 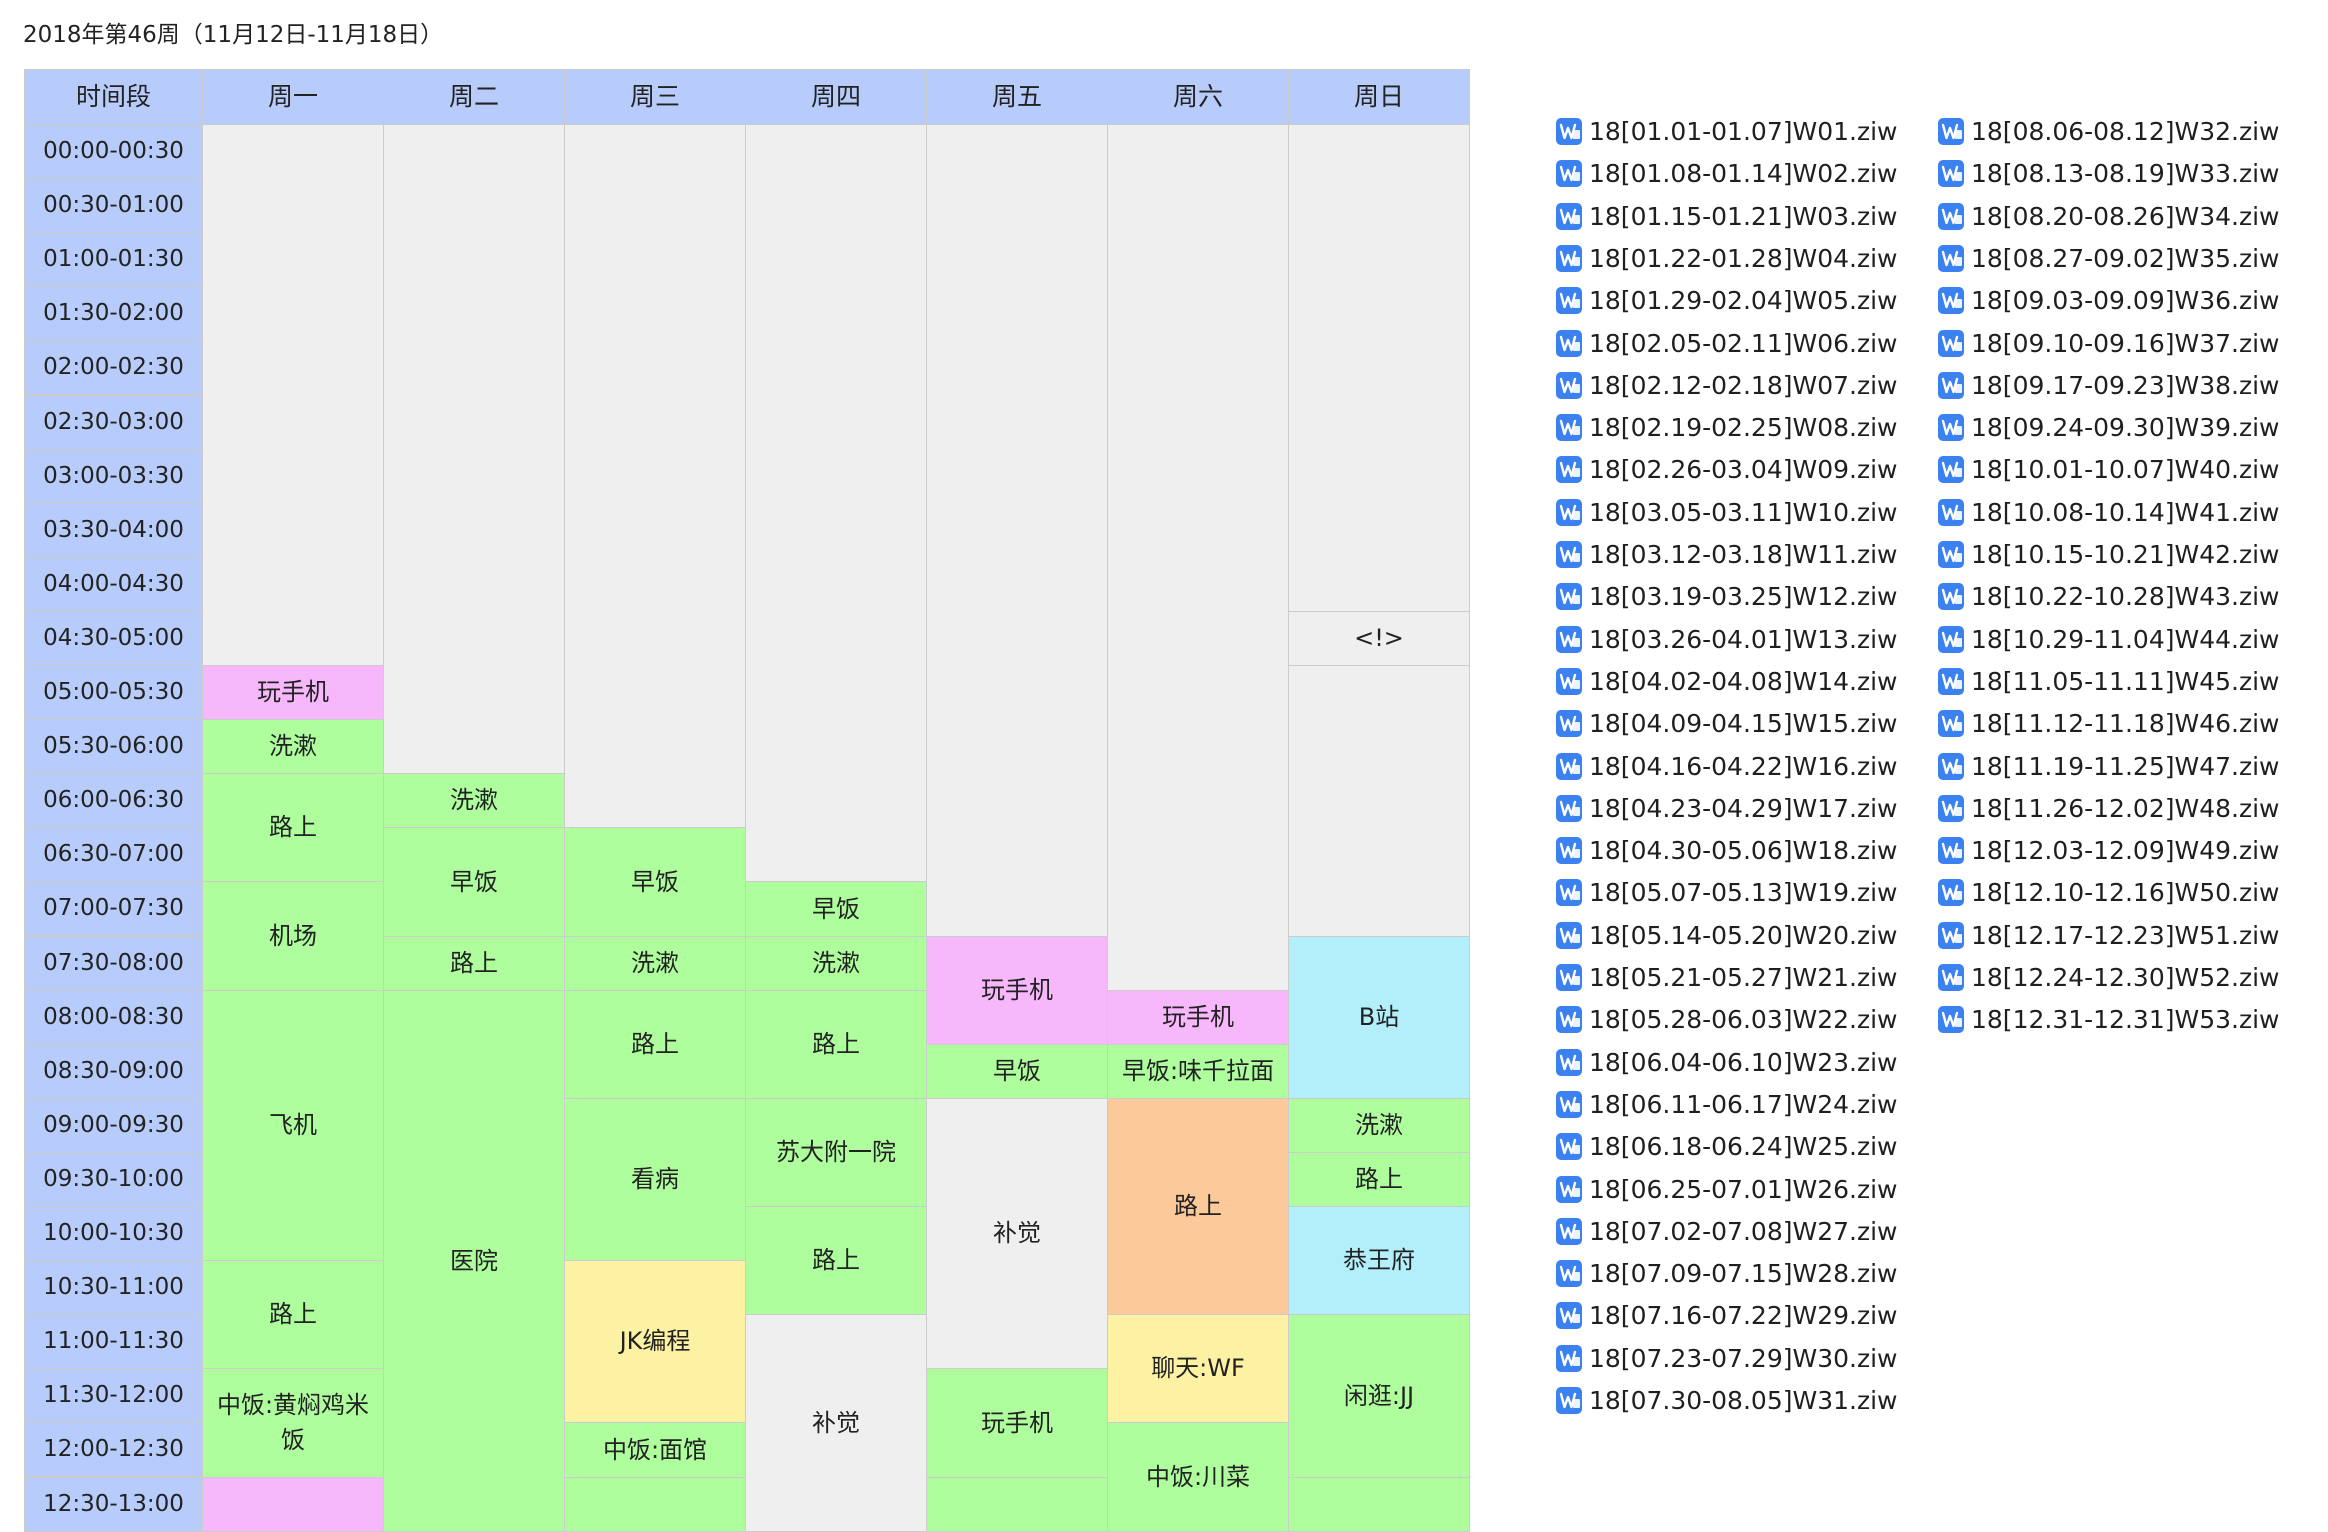 What do you see at coordinates (1726, 1400) in the screenshot?
I see `file-item: 18[07.30-08.05]W31.ziw` at bounding box center [1726, 1400].